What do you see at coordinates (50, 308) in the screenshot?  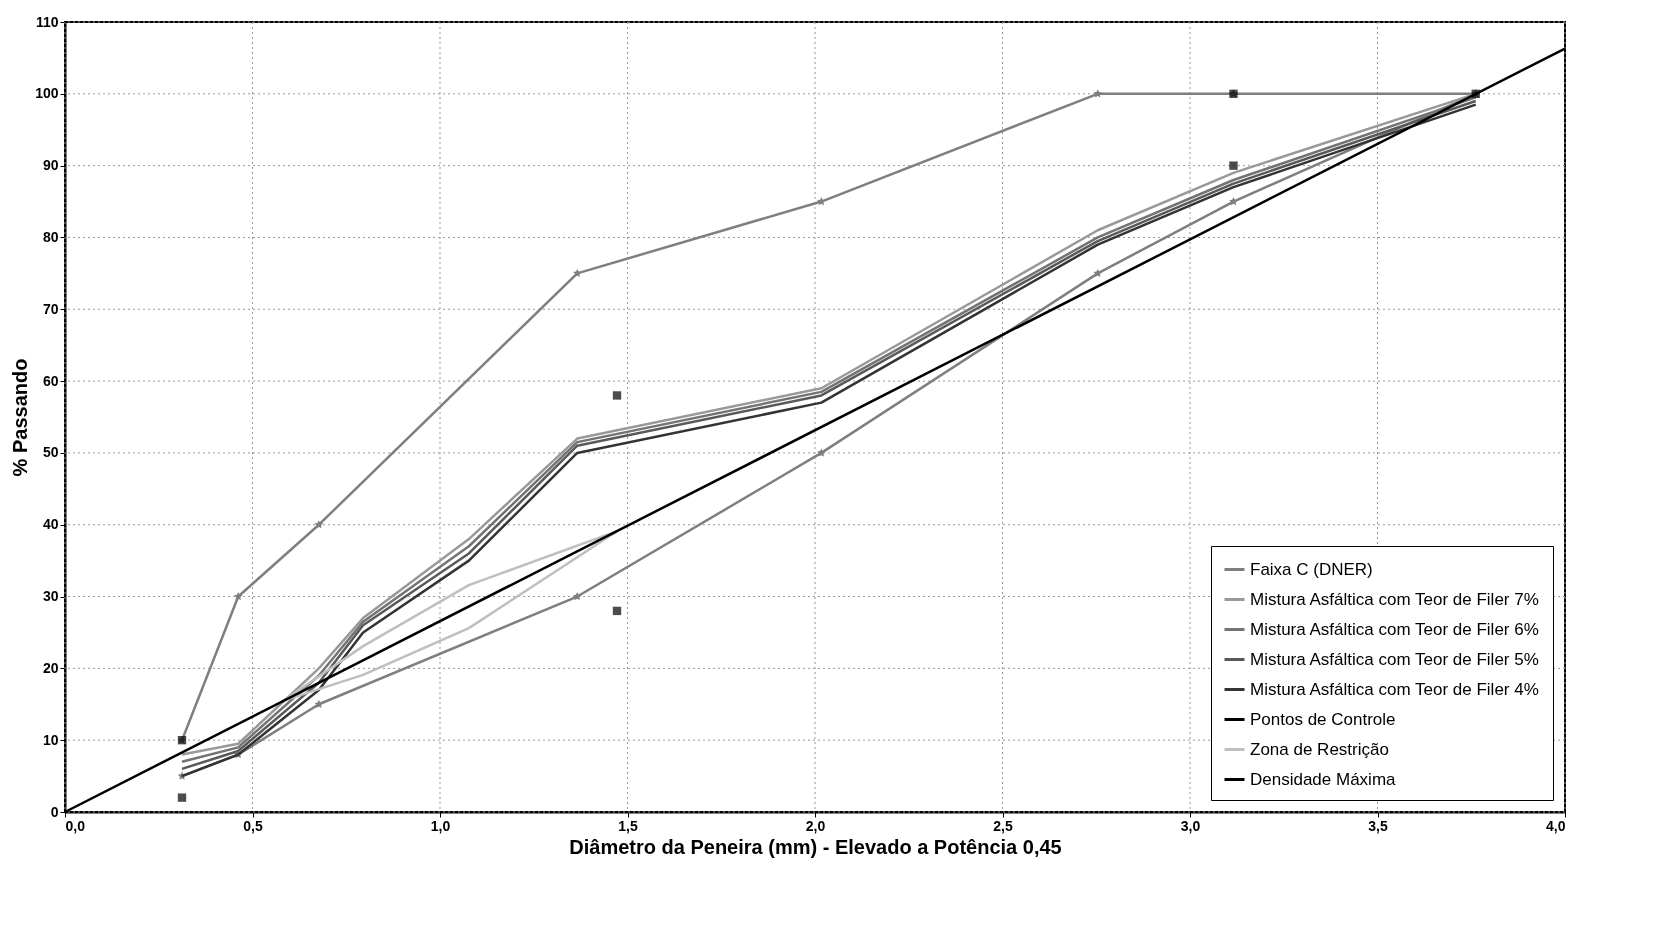 I see `y-tick-label: 70` at bounding box center [50, 308].